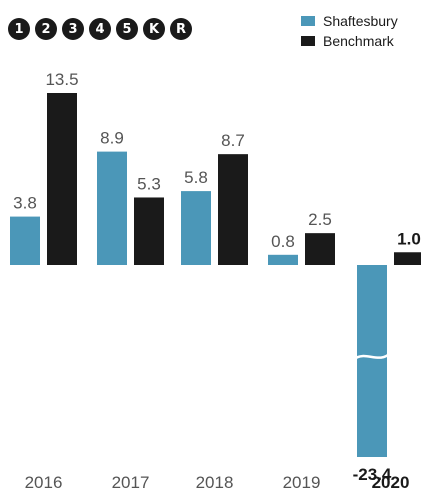  Describe the element at coordinates (233, 209) in the screenshot. I see `bar-benchmark-2018` at that location.